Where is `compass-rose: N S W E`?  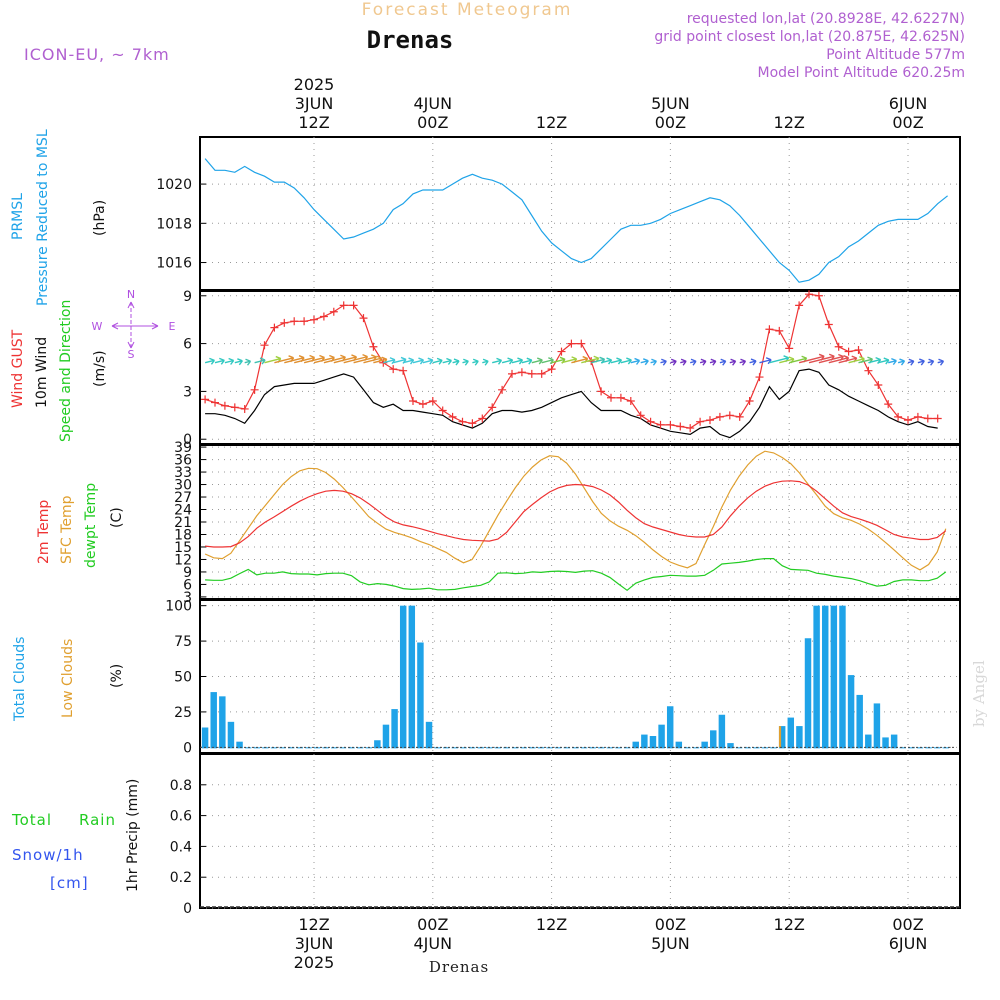 compass-rose: N S W E is located at coordinates (134, 324).